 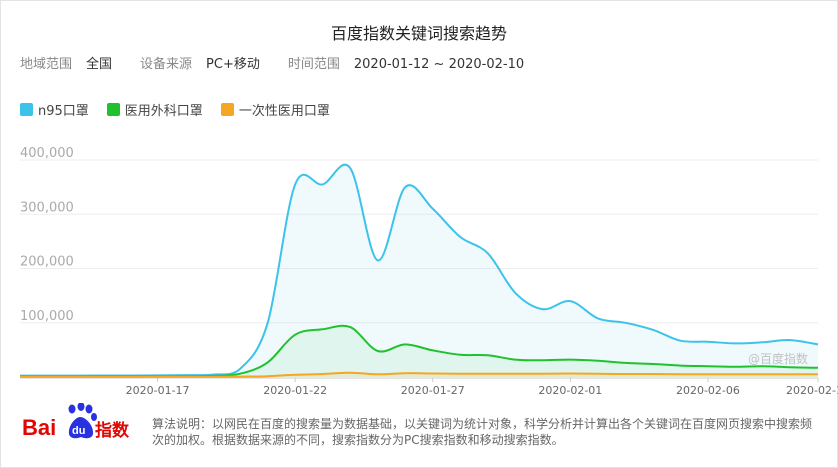 I want to click on y-tick-label: 300,000, so click(x=47, y=207).